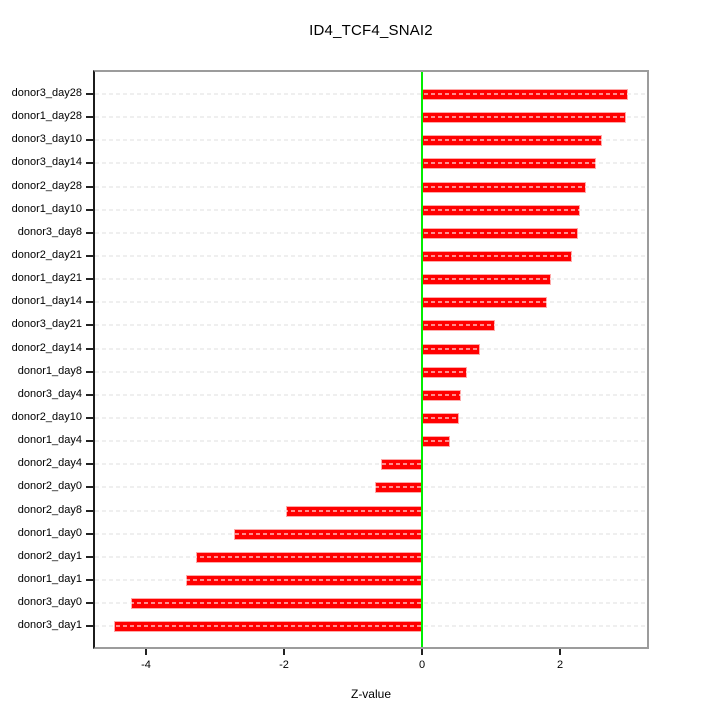 This screenshot has height=720, width=720. Describe the element at coordinates (46, 116) in the screenshot. I see `y-axis-tick-label: donor1_day28` at that location.